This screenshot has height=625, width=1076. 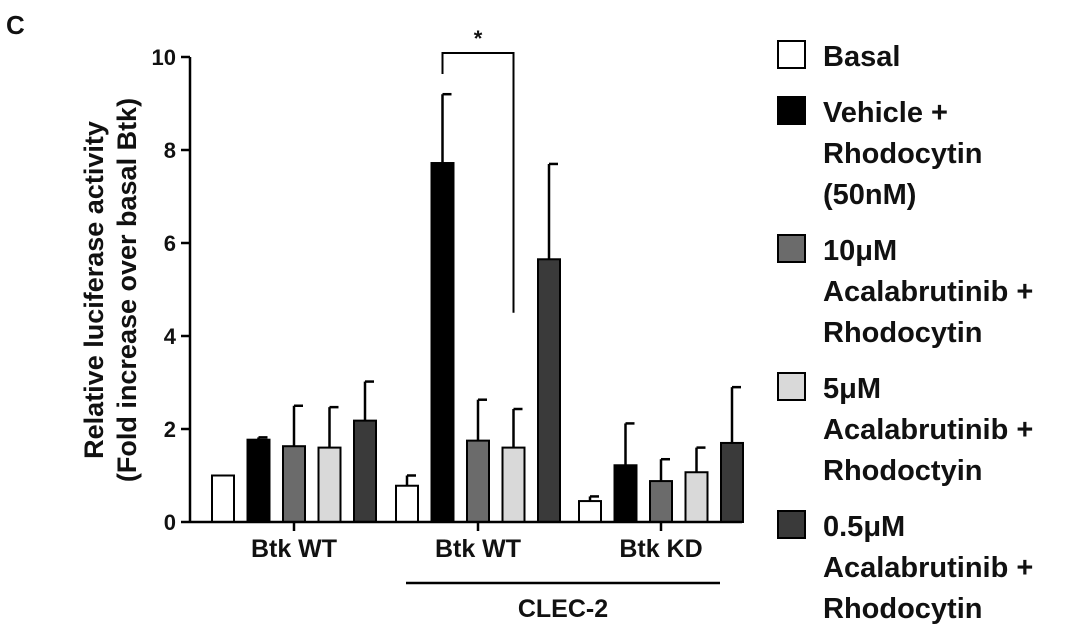 I want to click on y-axis-title-line1: Relative luciferase activity, so click(x=94, y=290).